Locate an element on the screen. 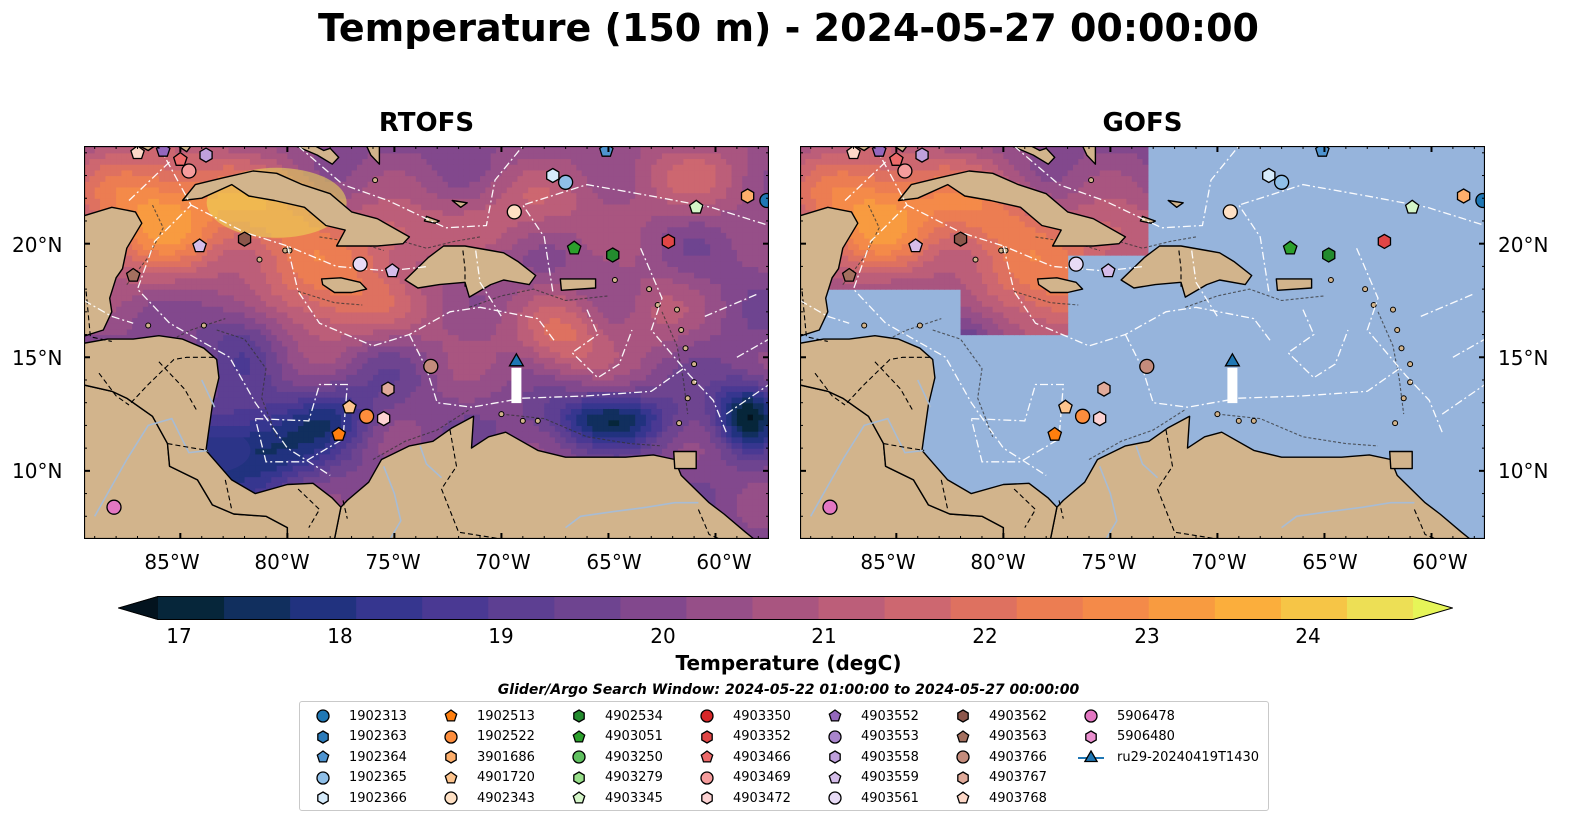  rtofs-panel-title: RTOFS is located at coordinates (426, 123).